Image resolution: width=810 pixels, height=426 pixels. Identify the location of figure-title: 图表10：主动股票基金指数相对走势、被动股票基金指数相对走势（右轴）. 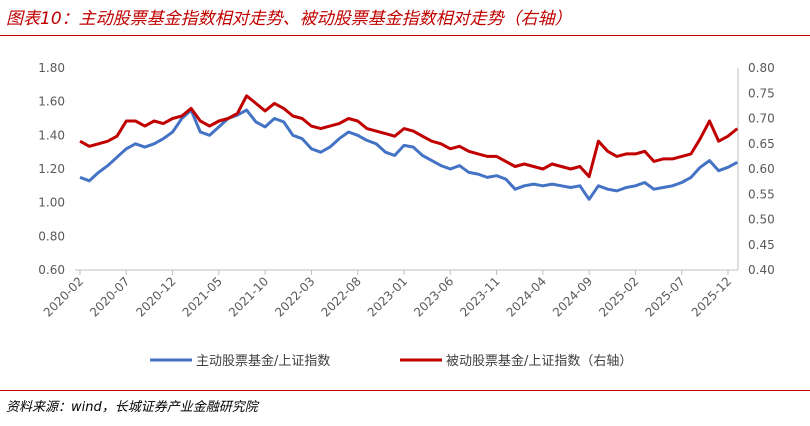
(289, 19).